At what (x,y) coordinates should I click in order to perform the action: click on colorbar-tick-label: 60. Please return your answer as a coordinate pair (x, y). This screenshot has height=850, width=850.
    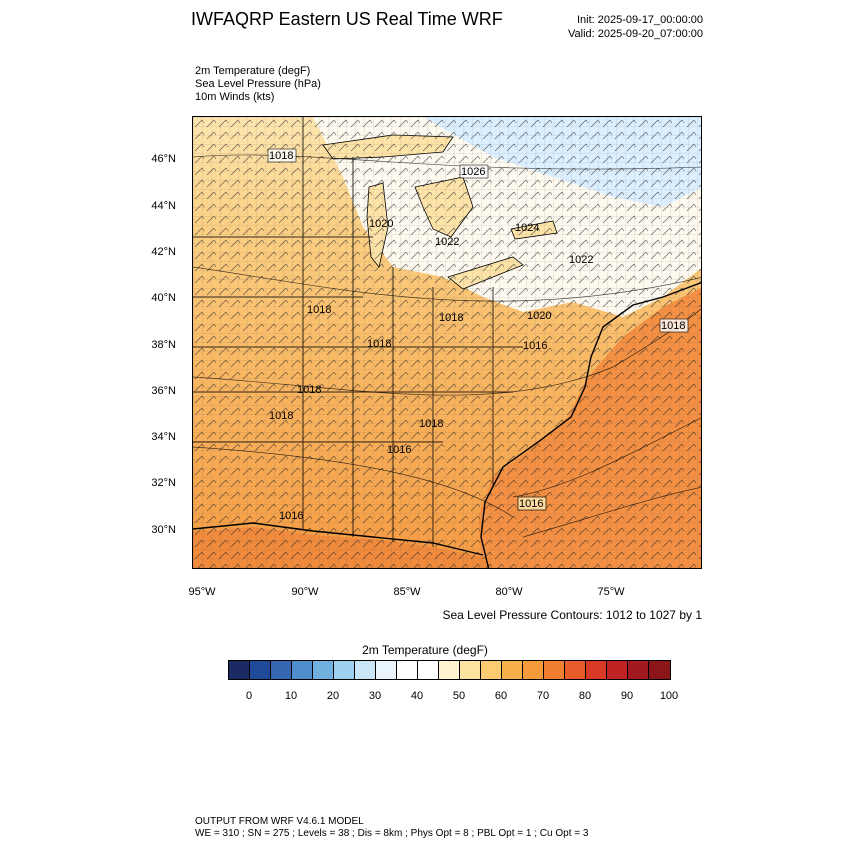
    Looking at the image, I should click on (501, 696).